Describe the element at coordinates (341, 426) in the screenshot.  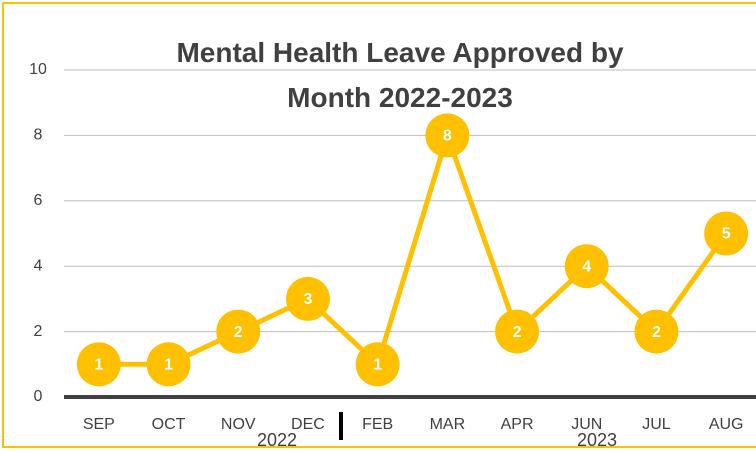
I see `group-separator` at that location.